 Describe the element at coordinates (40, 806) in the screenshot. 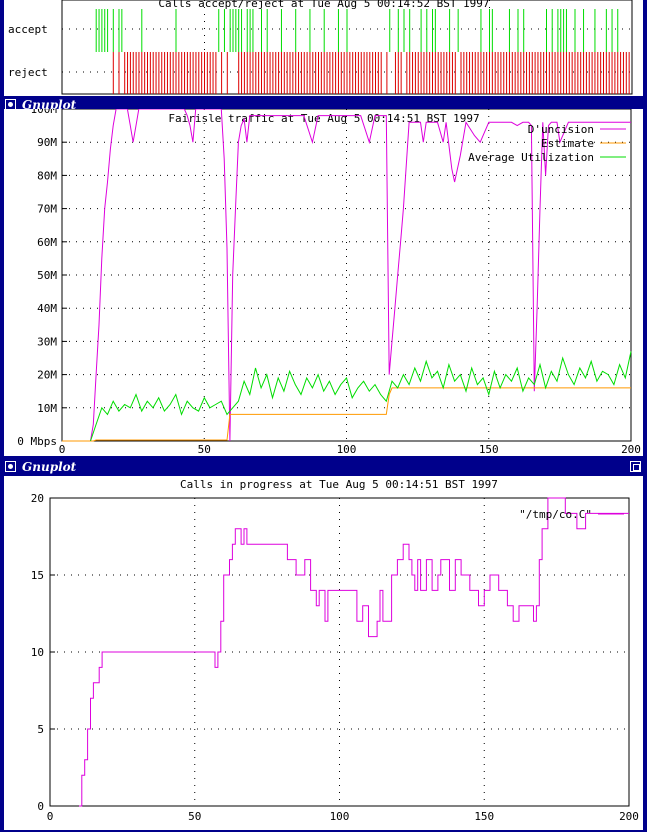

I see `y-tick-label: 0` at that location.